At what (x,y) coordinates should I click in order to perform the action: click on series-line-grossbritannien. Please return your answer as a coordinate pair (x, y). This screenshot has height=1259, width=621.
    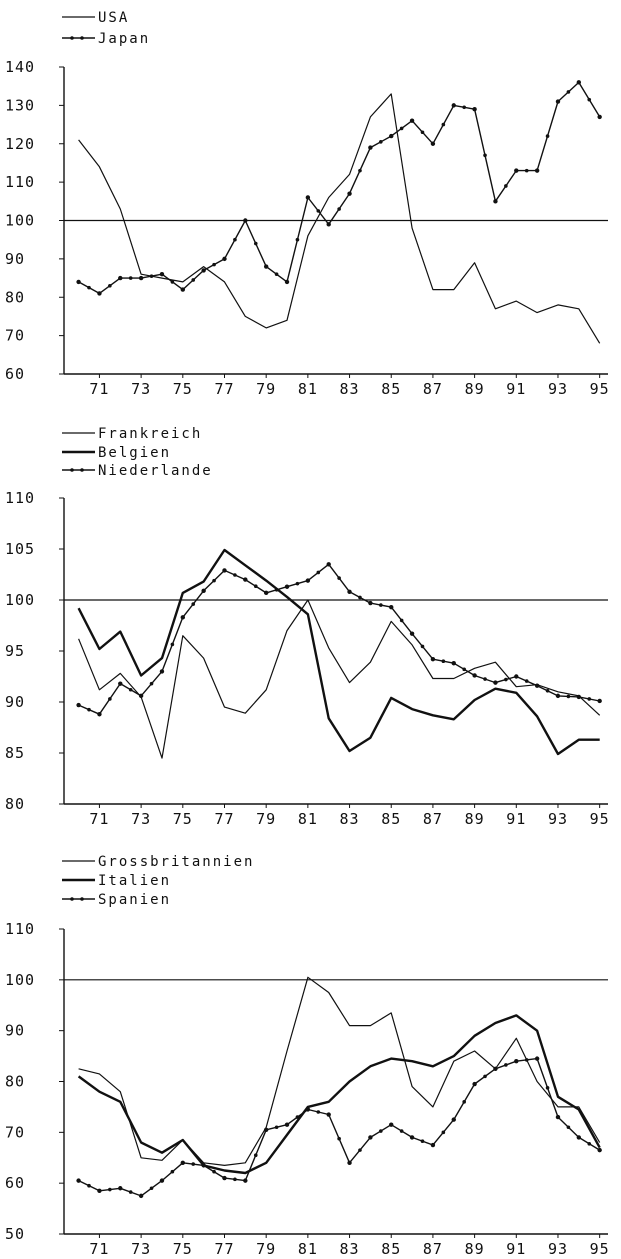
    Looking at the image, I should click on (339, 1071).